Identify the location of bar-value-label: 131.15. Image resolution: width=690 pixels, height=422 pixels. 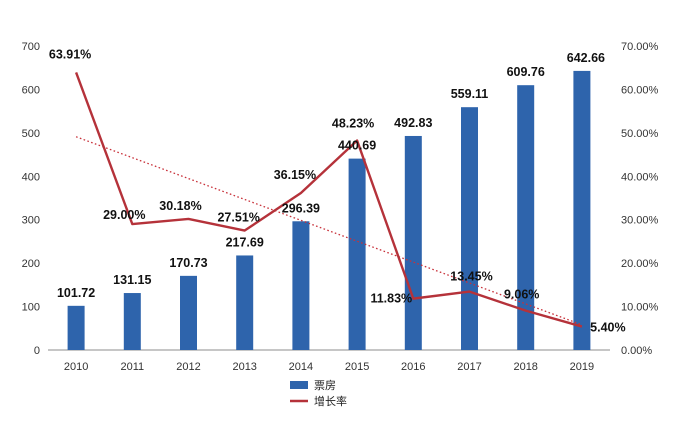
(132, 280).